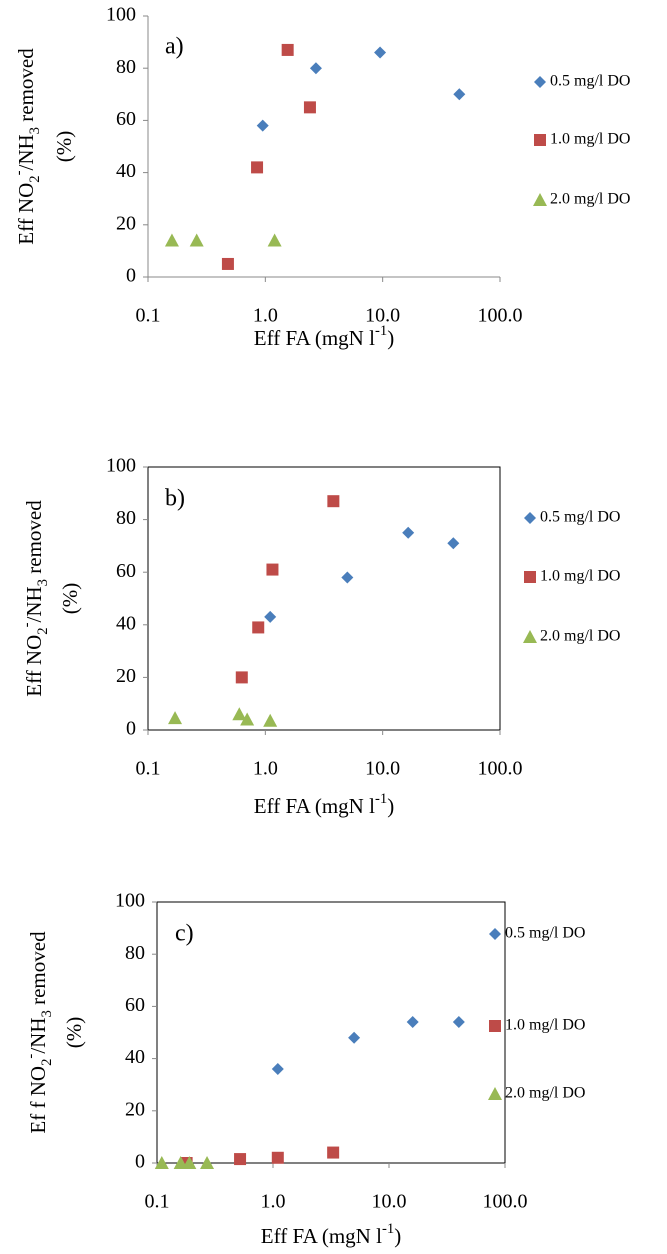 This screenshot has width=667, height=1254. I want to click on y-axis-label: Ef f NO2-/NH3 removed, so click(39, 1032).